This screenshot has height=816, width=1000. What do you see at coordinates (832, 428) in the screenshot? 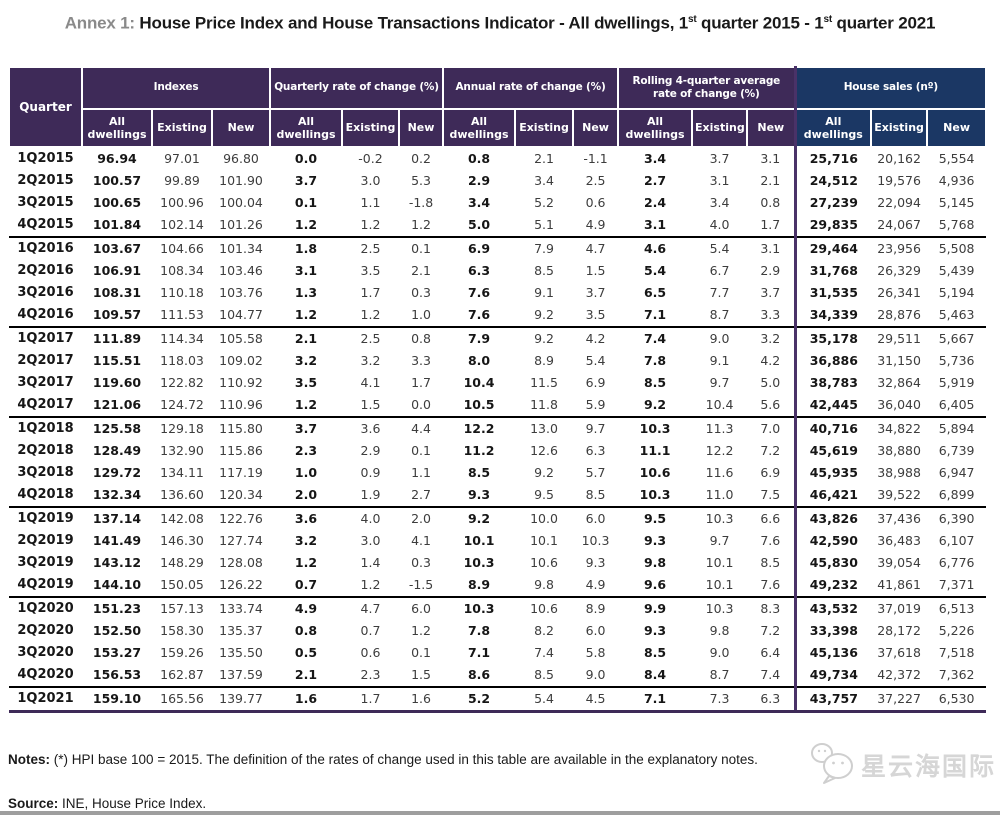
I see `value-cell: 40,716` at bounding box center [832, 428].